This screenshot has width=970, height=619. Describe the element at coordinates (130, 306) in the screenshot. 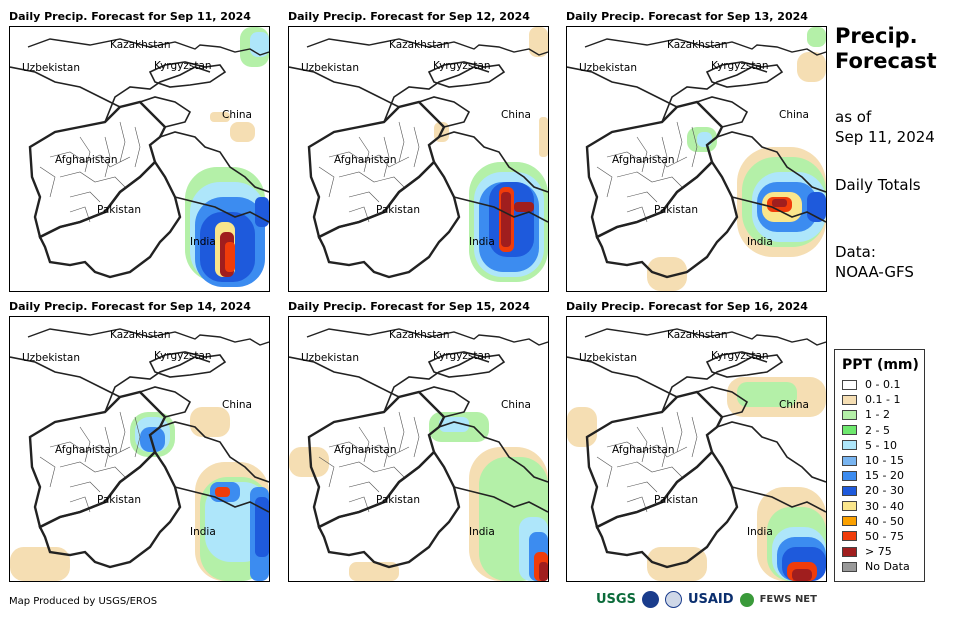

I see `panel-title-4: Daily Precip. Forecast for Sep 14, 2024` at that location.